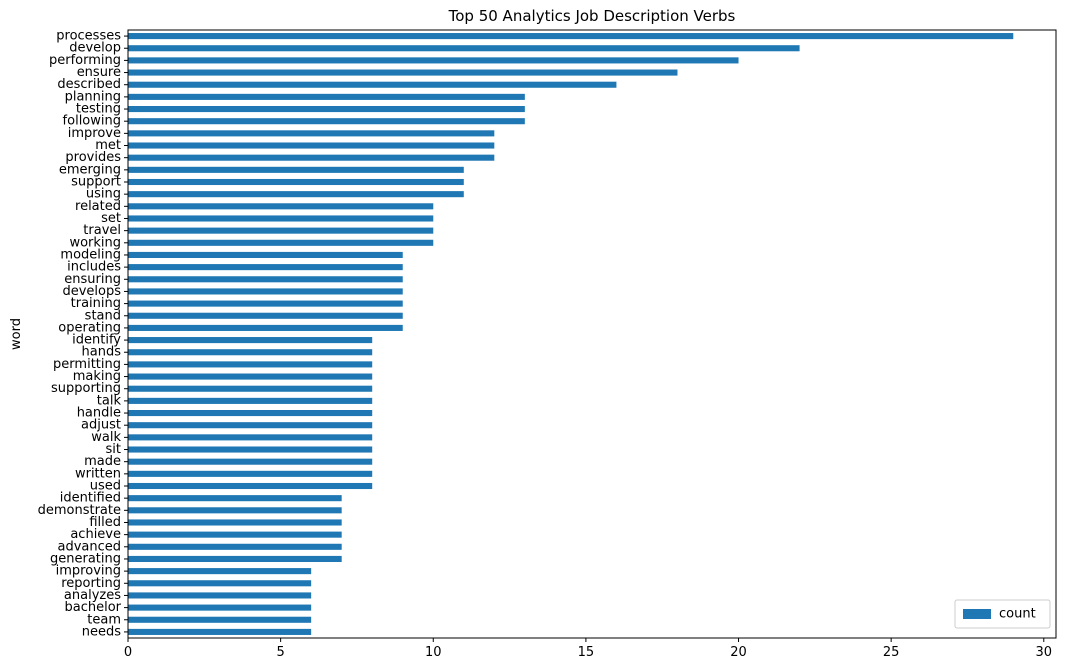  What do you see at coordinates (90, 169) in the screenshot?
I see `category-label: emerging` at bounding box center [90, 169].